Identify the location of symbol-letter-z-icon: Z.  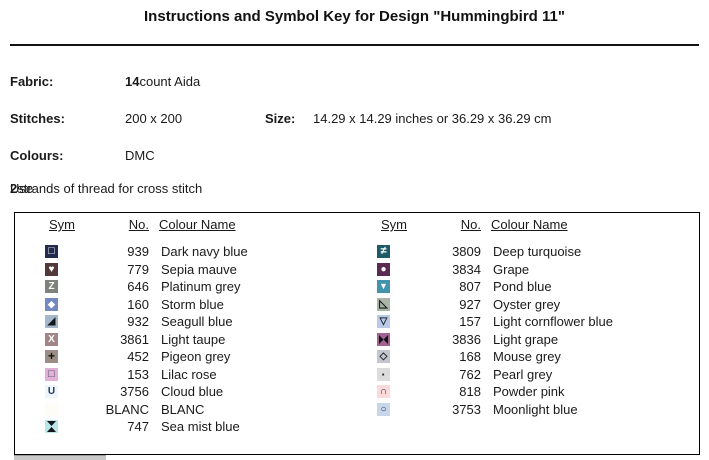
(51, 287).